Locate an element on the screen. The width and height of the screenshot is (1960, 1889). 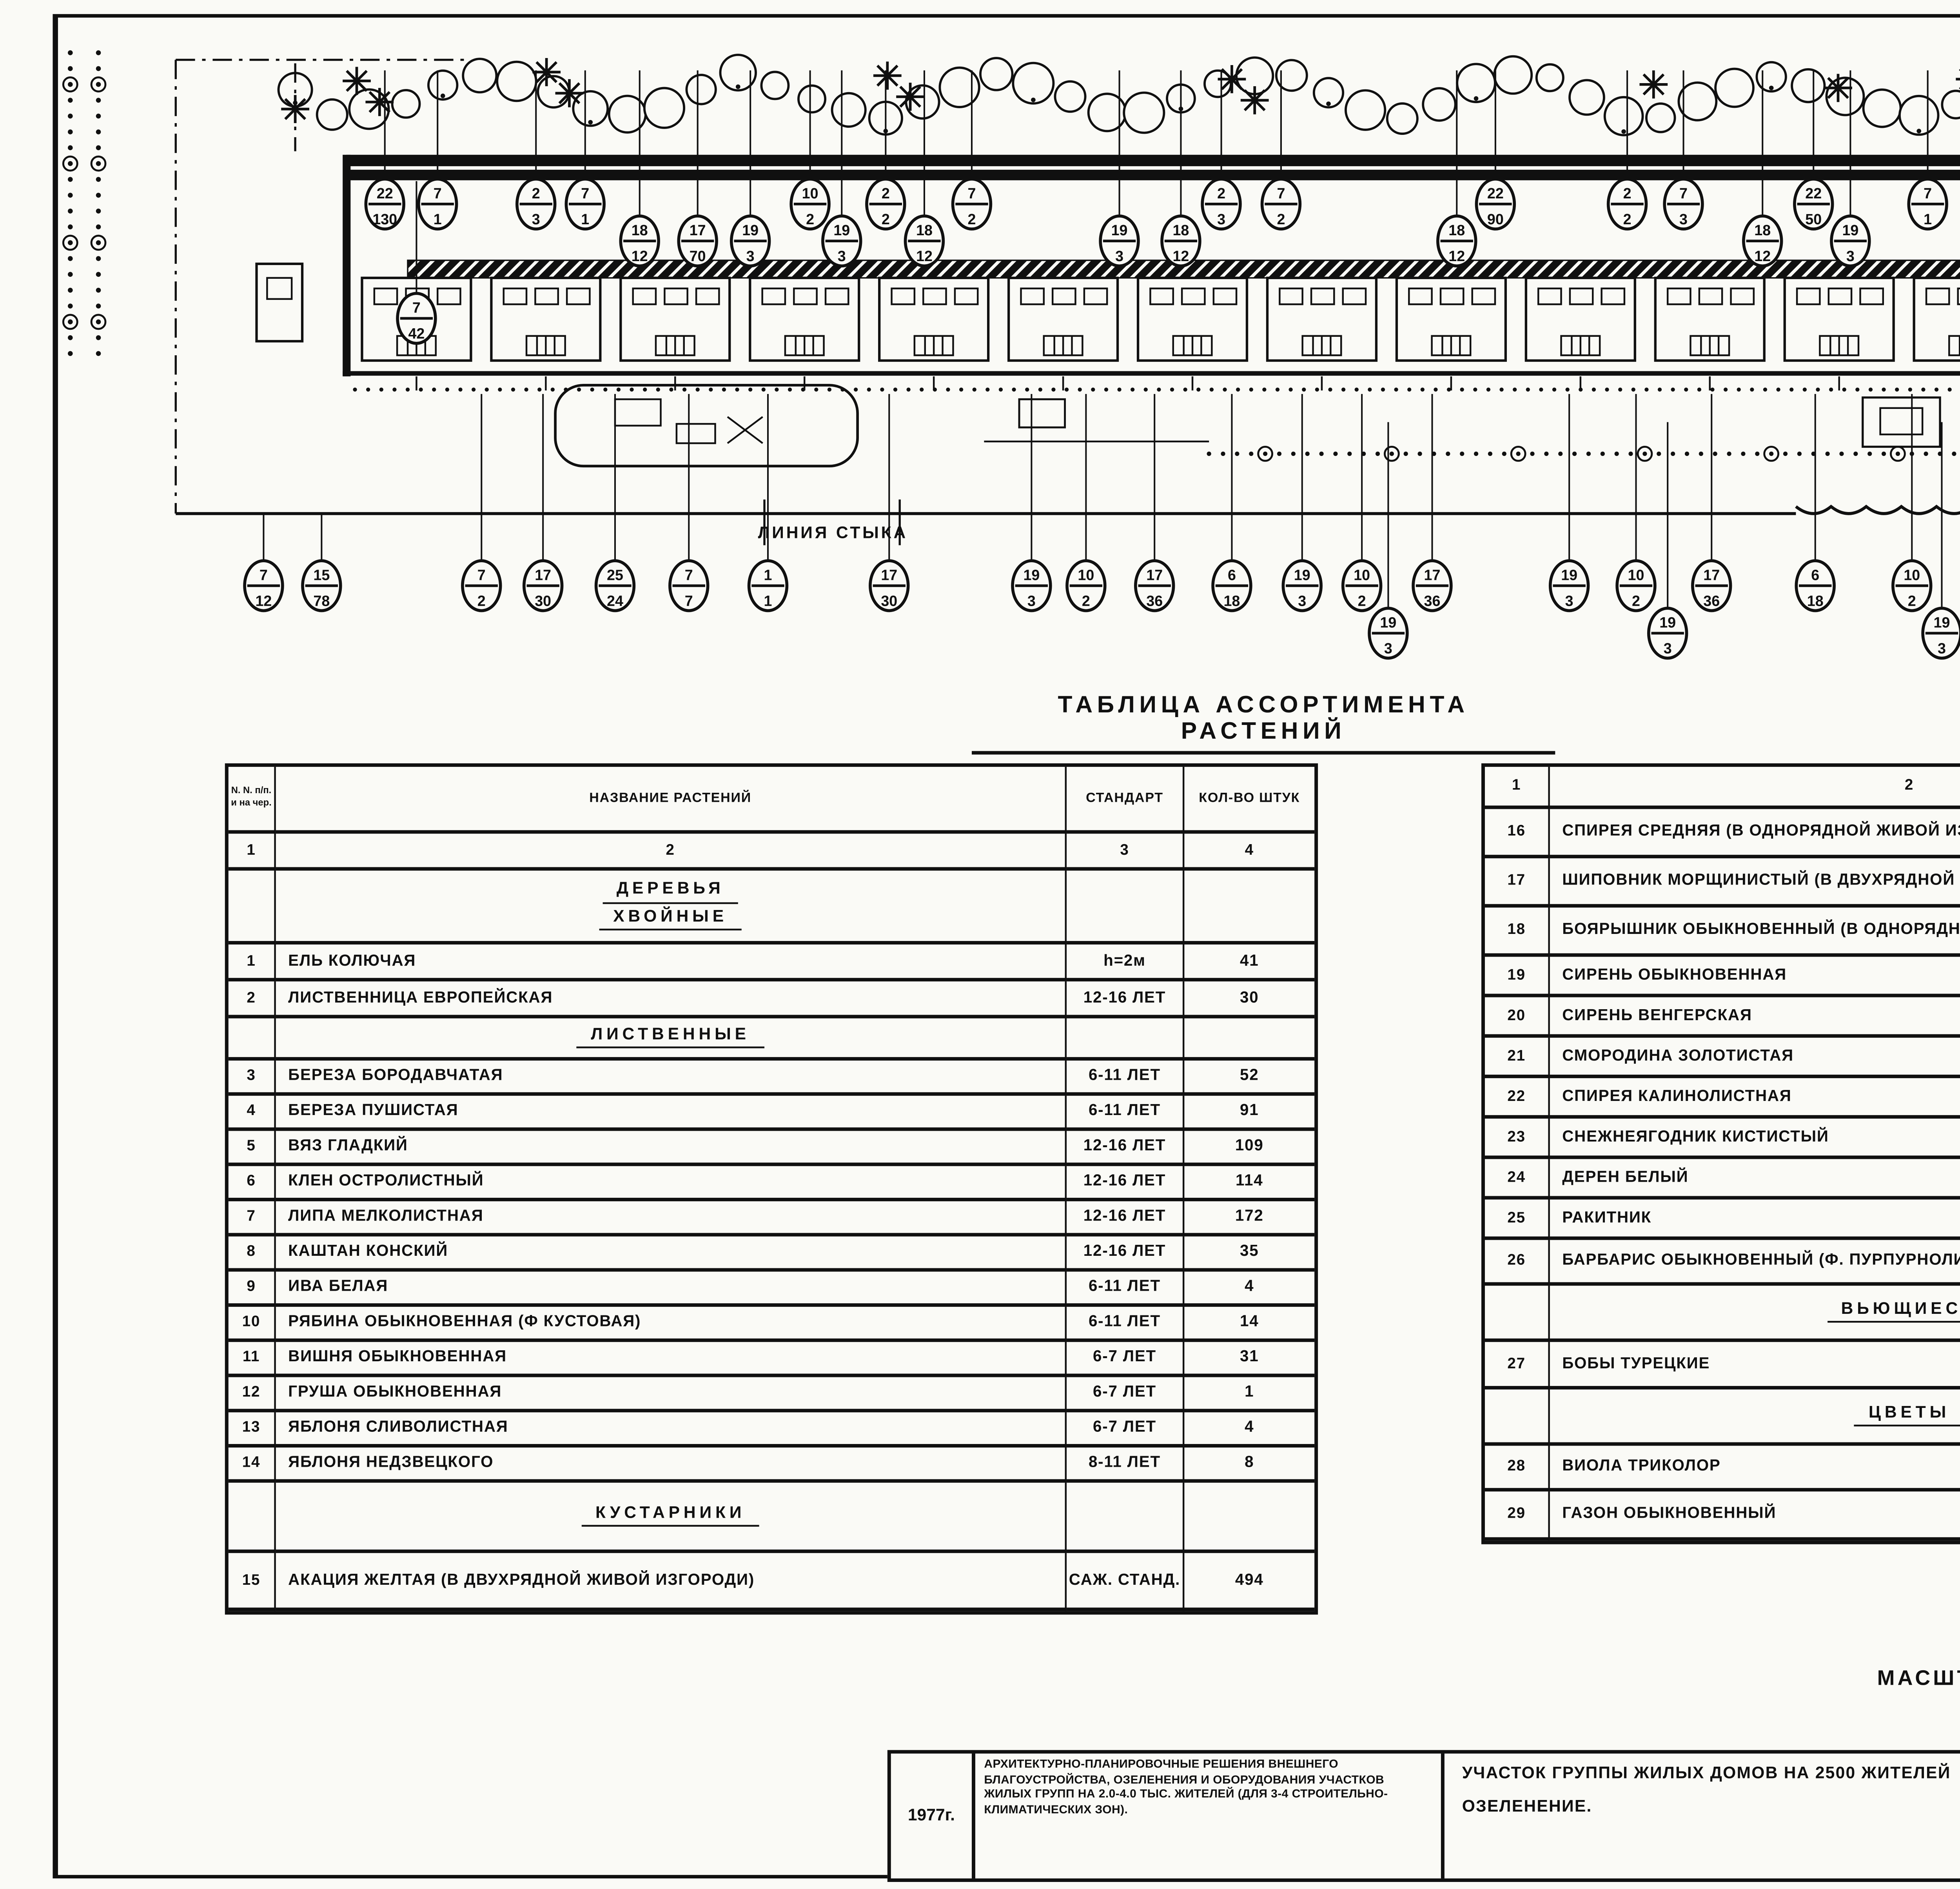
section-header: ЛИСТВЕННЫЕ is located at coordinates (671, 1039).